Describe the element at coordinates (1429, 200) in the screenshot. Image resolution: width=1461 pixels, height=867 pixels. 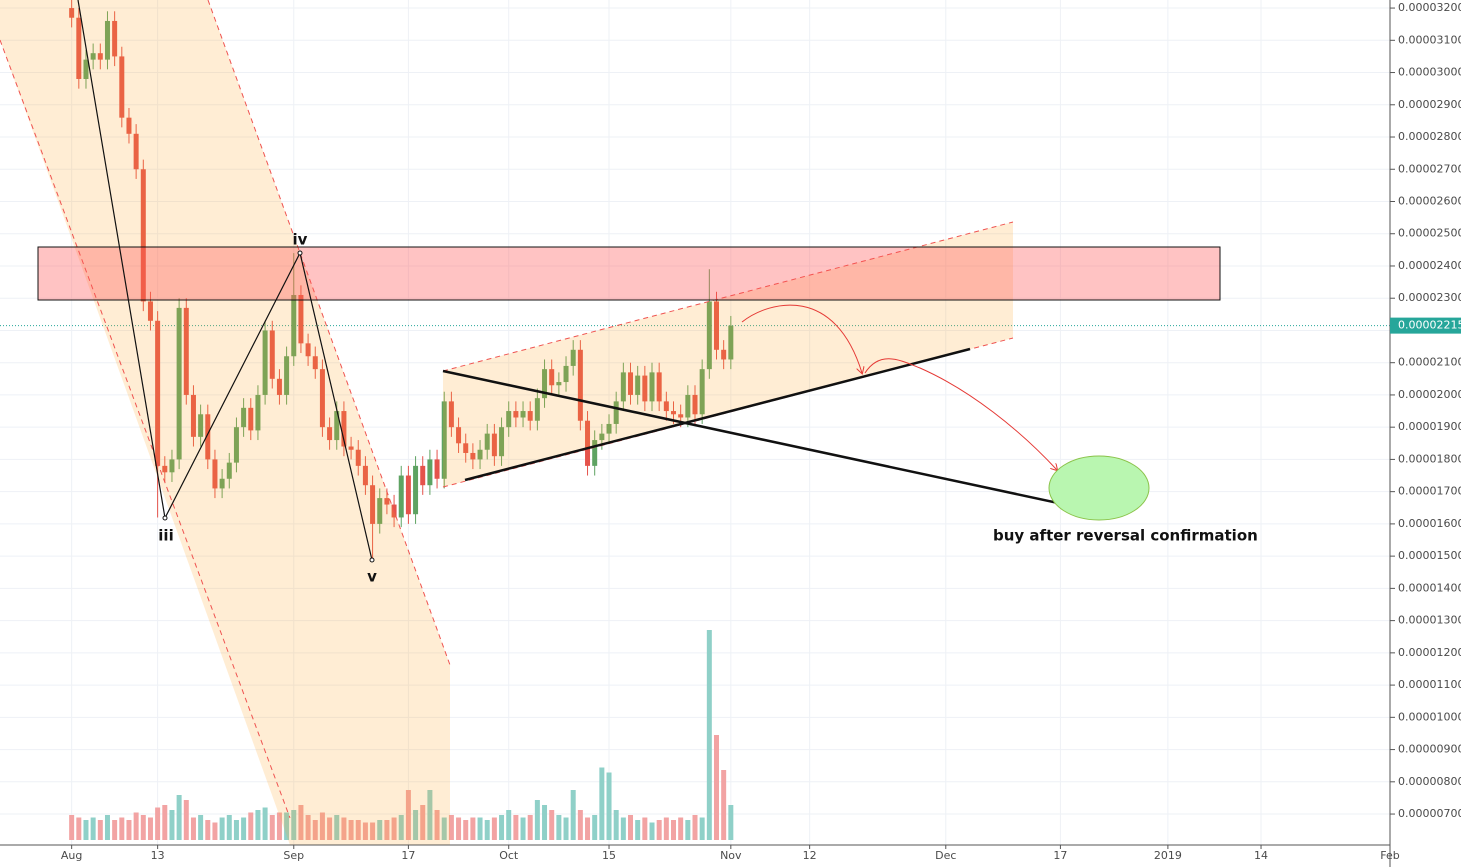
I see `y-tick-label: 0.00002600` at that location.